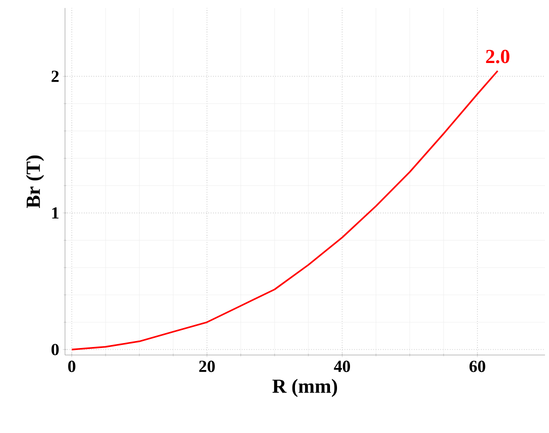 This screenshot has height=433, width=549. Describe the element at coordinates (478, 366) in the screenshot. I see `x-tick-label: 60` at that location.